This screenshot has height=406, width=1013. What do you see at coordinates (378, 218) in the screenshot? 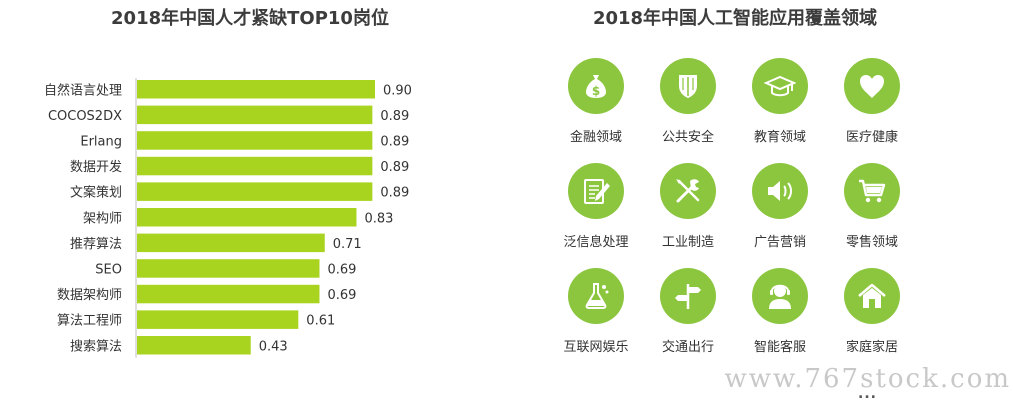
I see `value-label: 0.83` at bounding box center [378, 218].